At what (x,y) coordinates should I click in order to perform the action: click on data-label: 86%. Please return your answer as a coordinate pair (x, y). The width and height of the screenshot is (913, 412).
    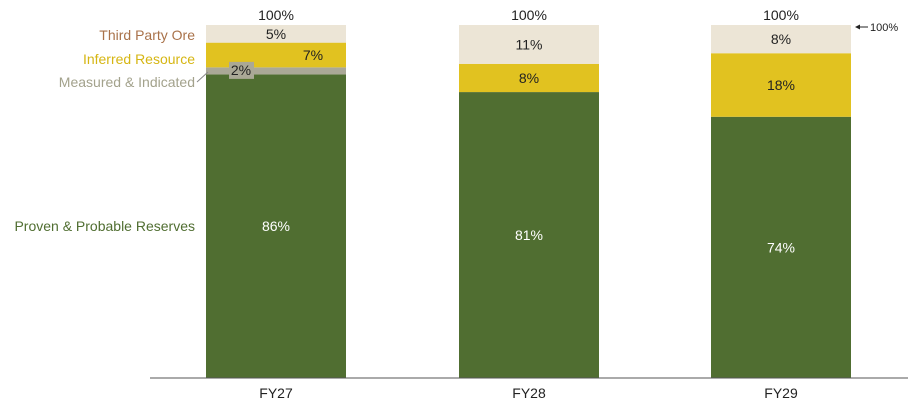
    Looking at the image, I should click on (276, 226).